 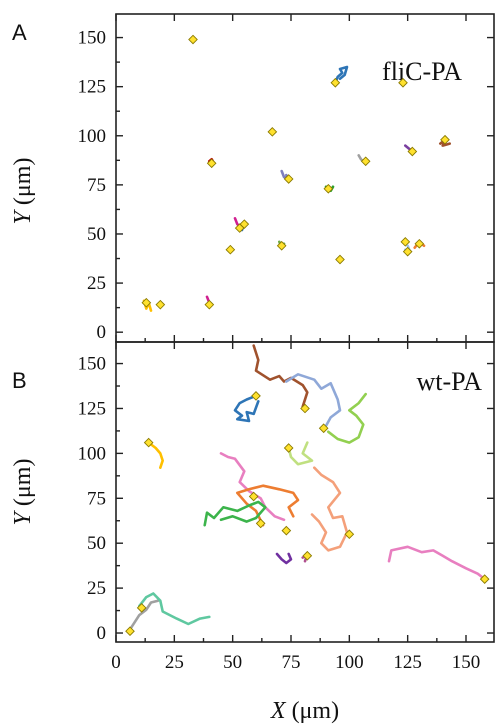 What do you see at coordinates (449, 381) in the screenshot?
I see `panel-b-title: wt-PA` at bounding box center [449, 381].